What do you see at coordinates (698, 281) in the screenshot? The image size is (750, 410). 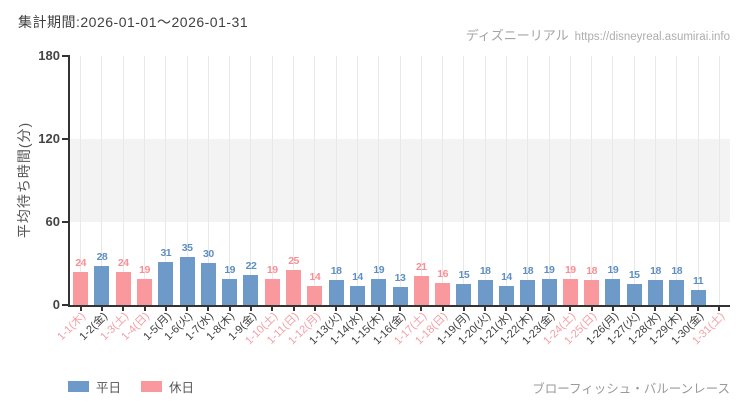 I see `bar-value-label: 11` at bounding box center [698, 281].